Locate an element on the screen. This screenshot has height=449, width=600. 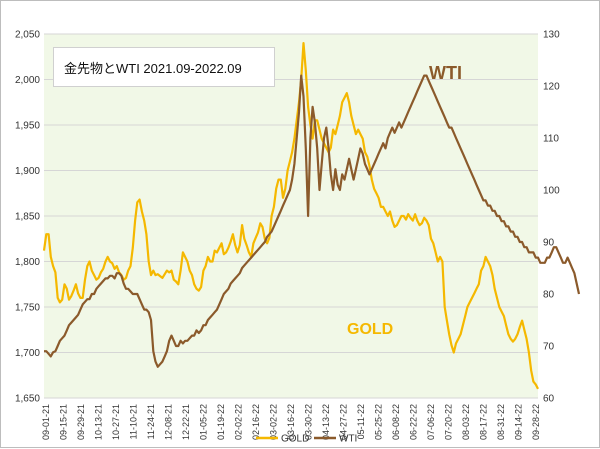
y-right-tick-label: 130 is located at coordinates (551, 35).